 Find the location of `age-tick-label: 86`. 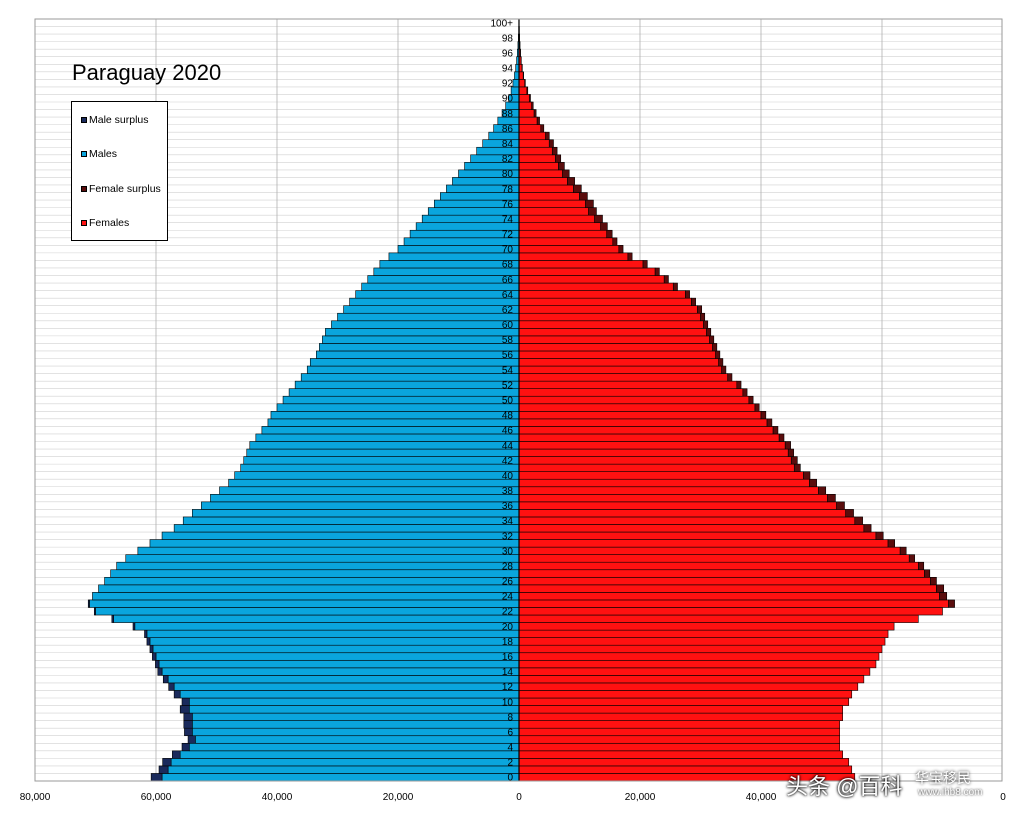

age-tick-label: 86 is located at coordinates (508, 129).